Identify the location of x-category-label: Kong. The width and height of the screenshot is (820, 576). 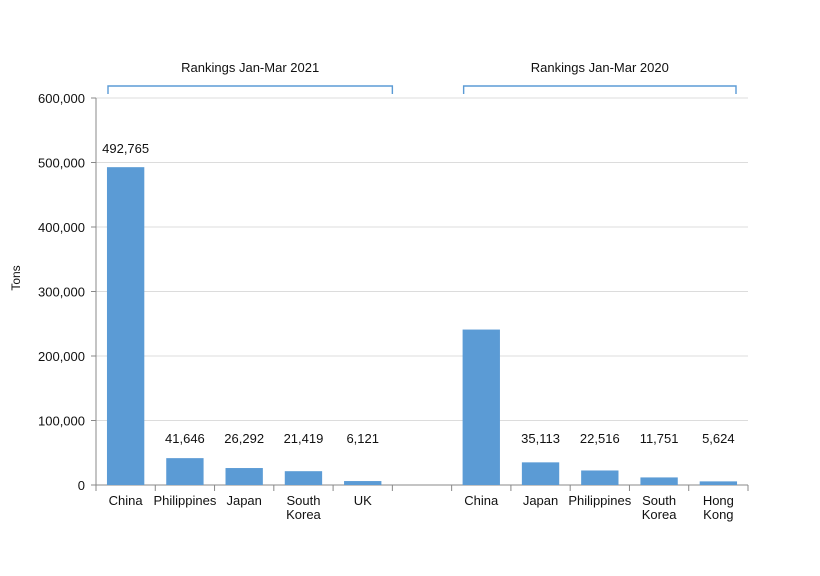
(718, 514).